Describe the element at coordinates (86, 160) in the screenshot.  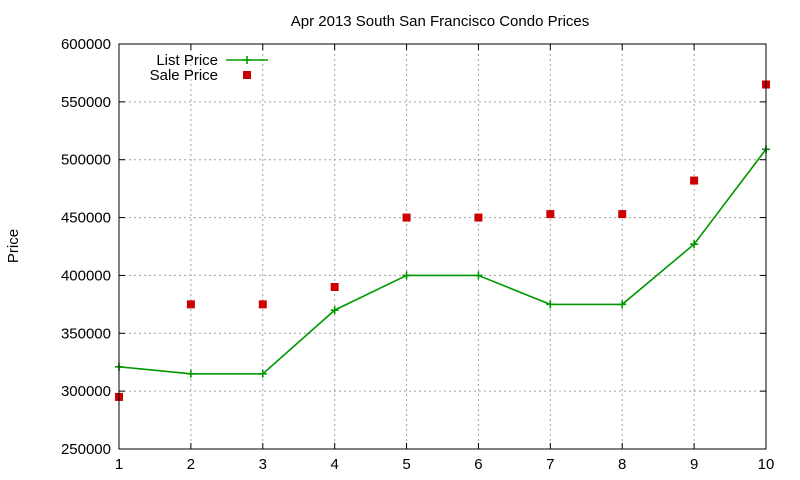
I see `y-tick-label: 500000` at that location.